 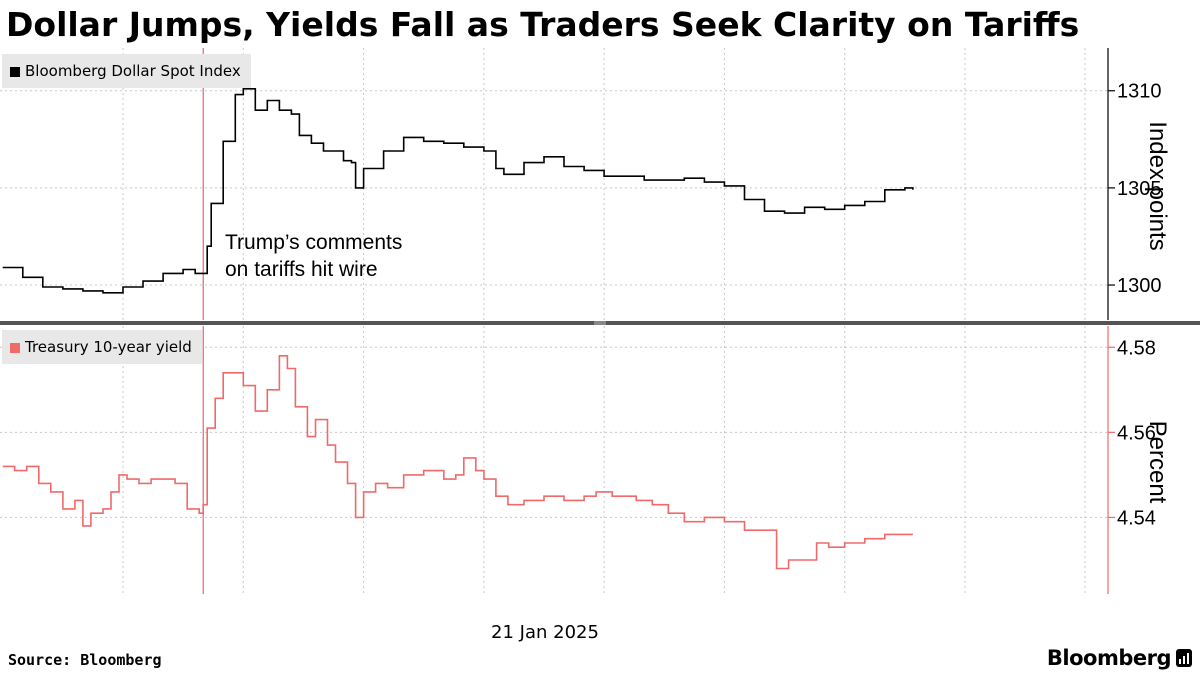 I want to click on legend-label-dollar: Bloomberg Dollar Spot Index, so click(x=133, y=71).